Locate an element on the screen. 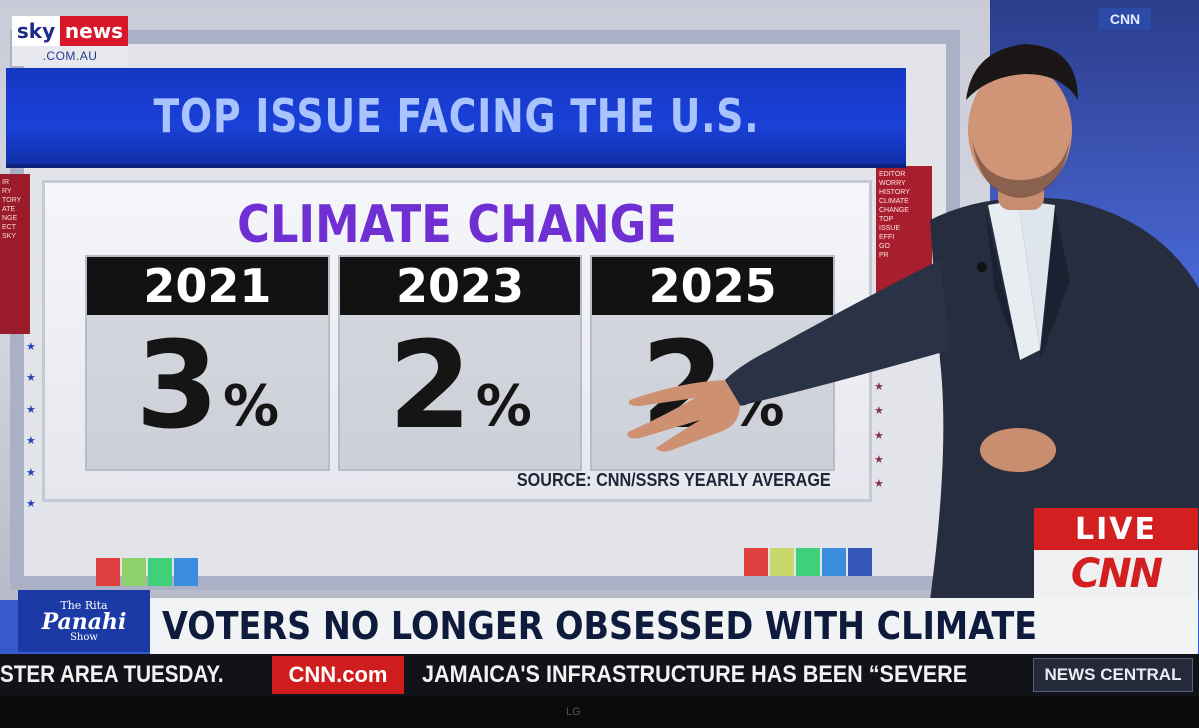 This screenshot has width=1199, height=728. headline-banner: VOTERS NO LONGER OBSESSED WITH CLIMATE is located at coordinates (674, 626).